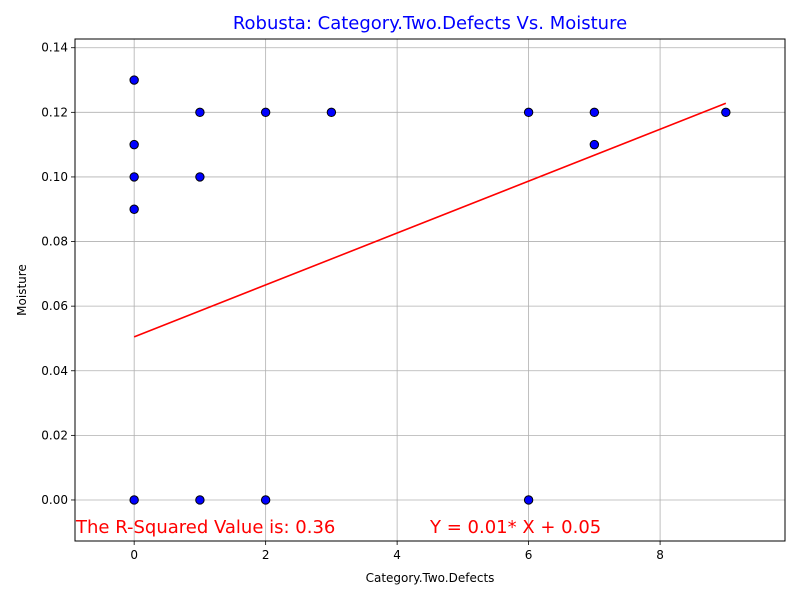  What do you see at coordinates (54, 242) in the screenshot?
I see `y-tick-label: 0.08` at bounding box center [54, 242].